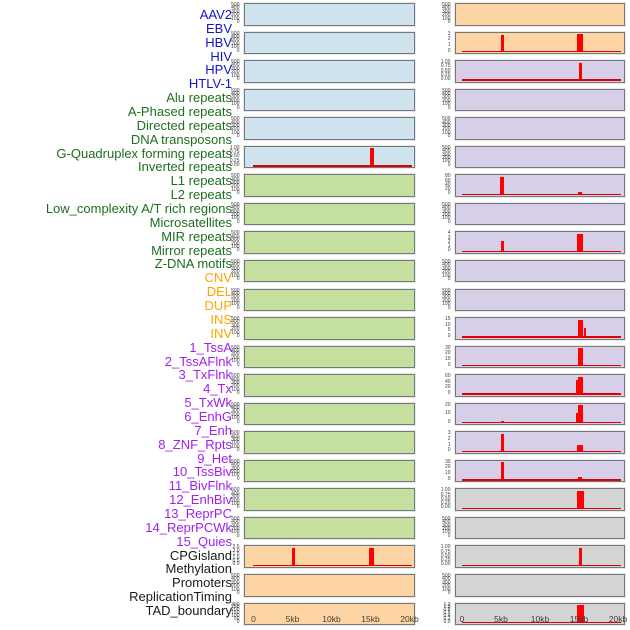 The height and width of the screenshot is (630, 630). Describe the element at coordinates (201, 181) in the screenshot. I see `track-label-L1 repeats: L1 repeats` at that location.